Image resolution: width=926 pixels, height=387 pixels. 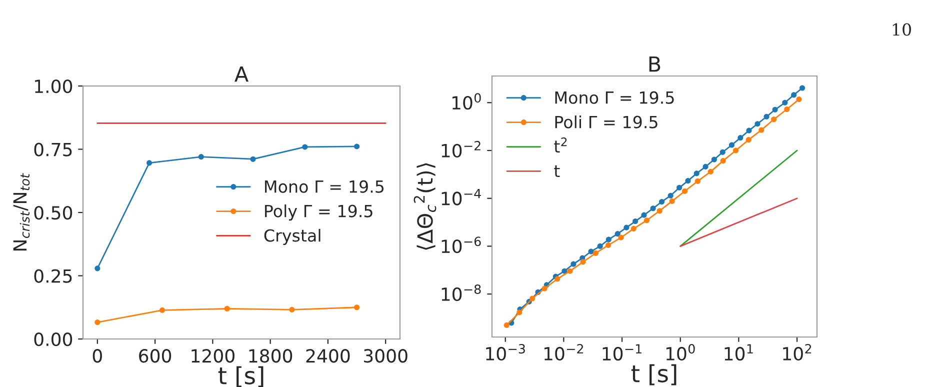 I want to click on legend-label: t$^{2}$, so click(x=560, y=144).